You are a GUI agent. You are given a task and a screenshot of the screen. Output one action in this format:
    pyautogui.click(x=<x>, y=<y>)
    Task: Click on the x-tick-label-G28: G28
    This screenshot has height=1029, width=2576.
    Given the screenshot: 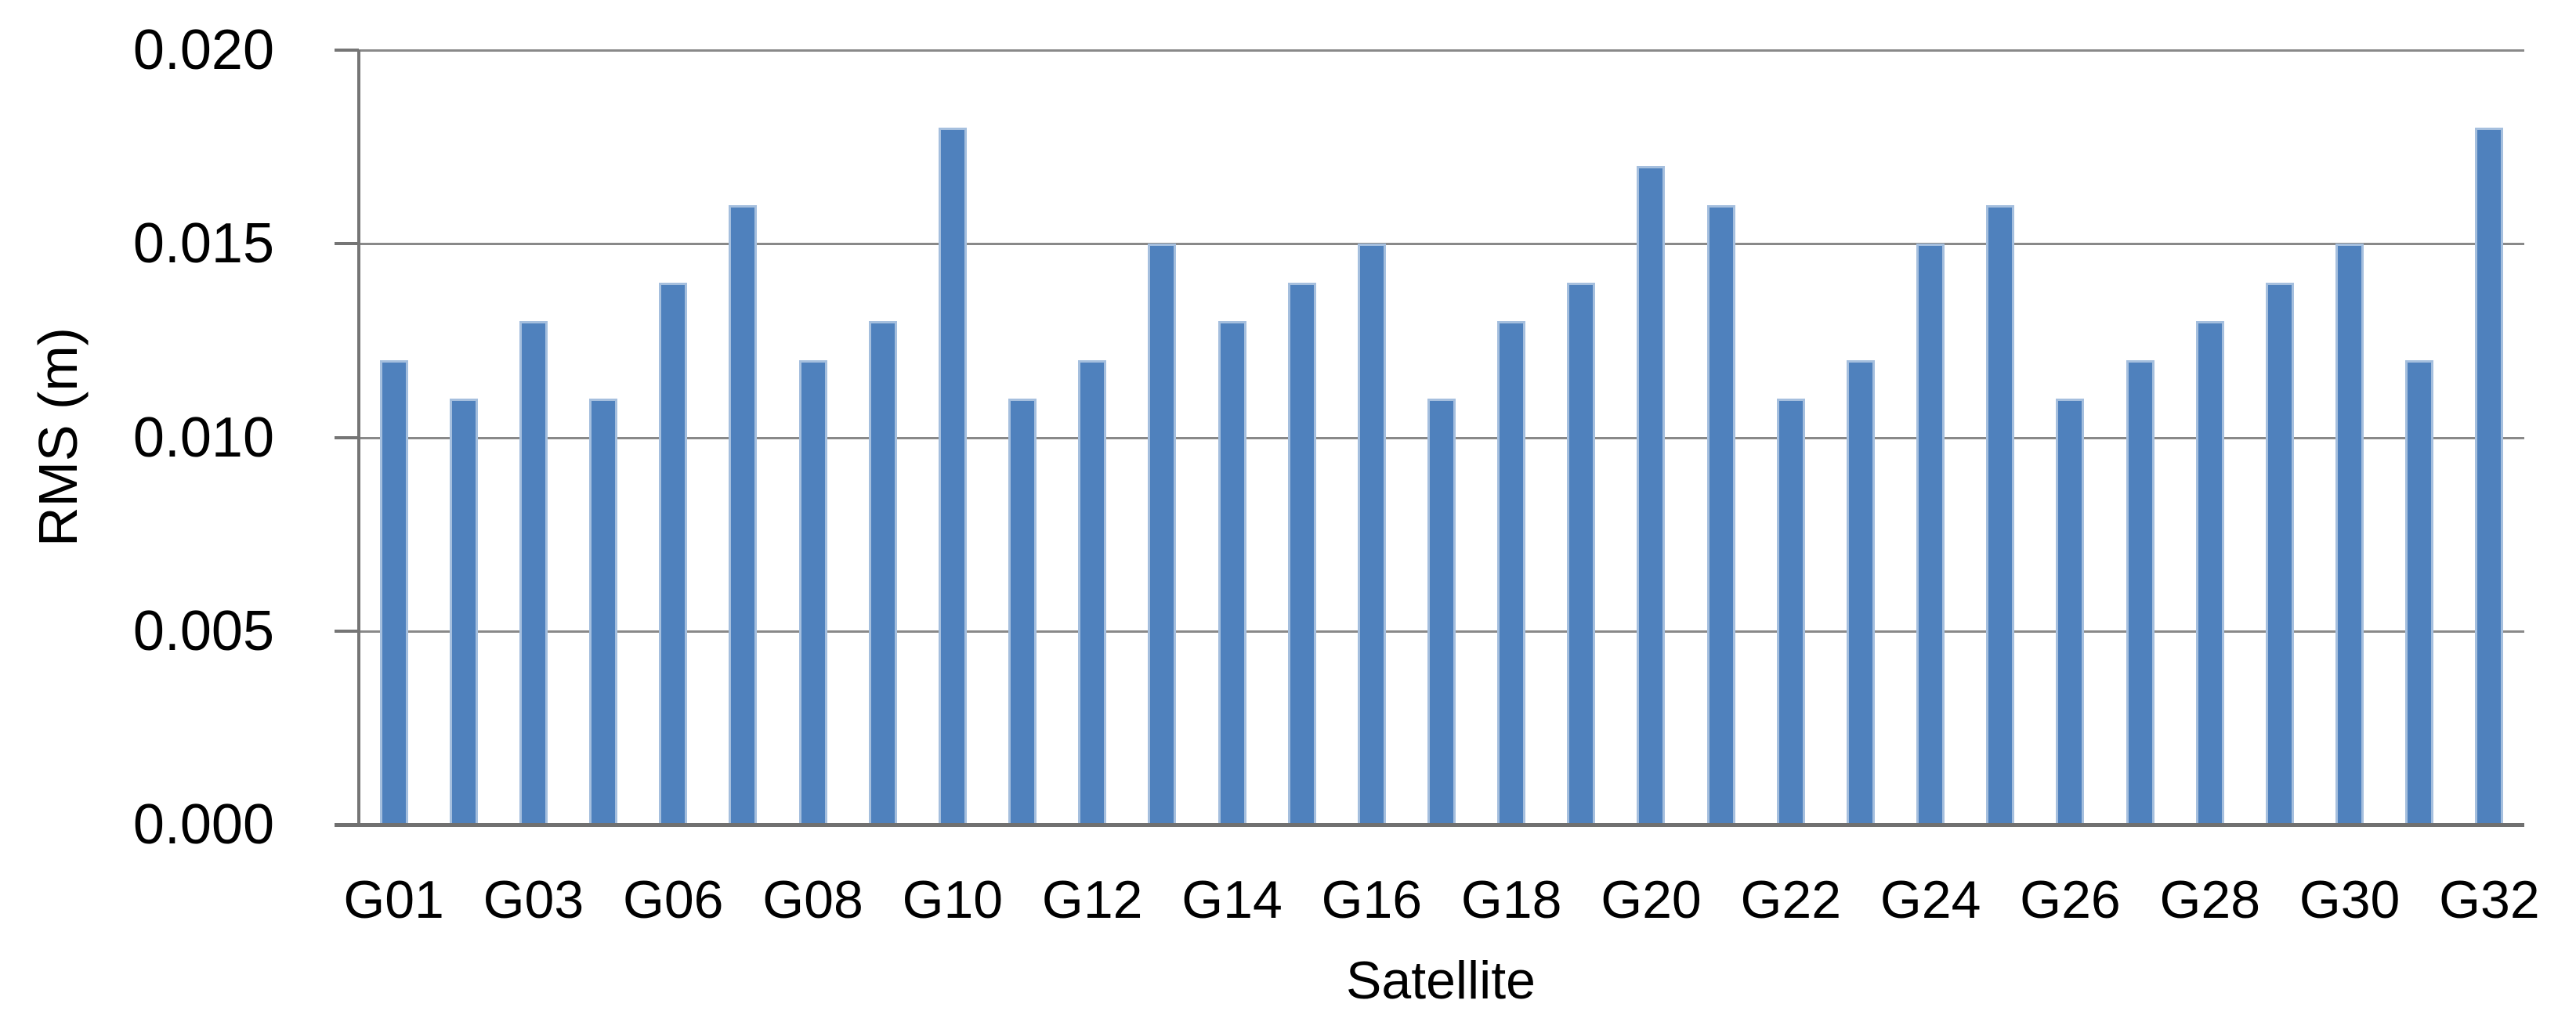 What is the action you would take?
    pyautogui.click(x=2210, y=900)
    